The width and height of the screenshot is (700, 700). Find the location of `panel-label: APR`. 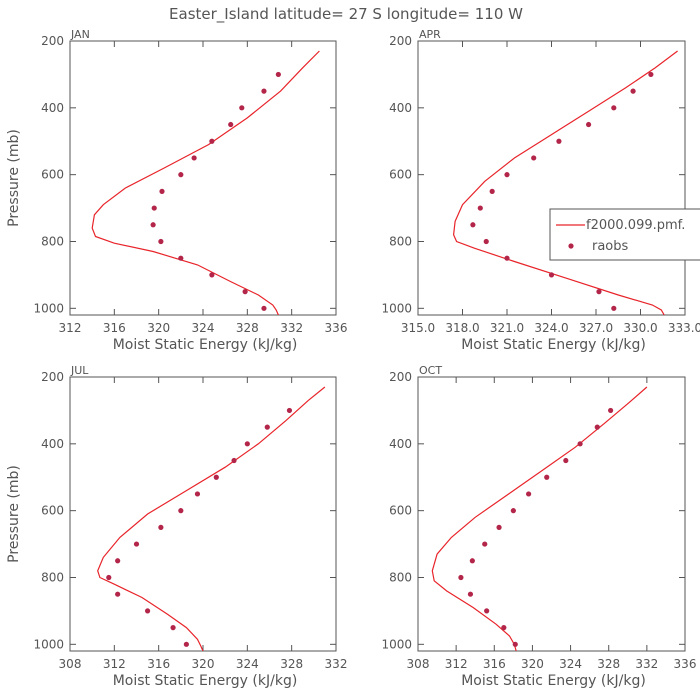

panel-label: APR is located at coordinates (430, 34).